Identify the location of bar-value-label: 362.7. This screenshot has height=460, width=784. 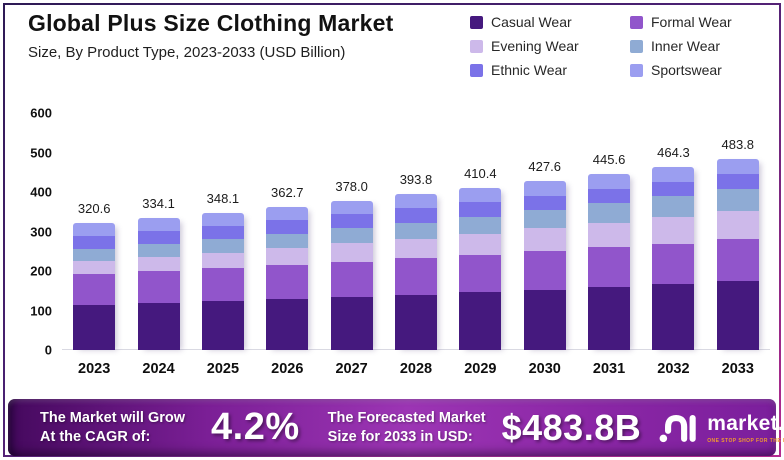
(287, 192).